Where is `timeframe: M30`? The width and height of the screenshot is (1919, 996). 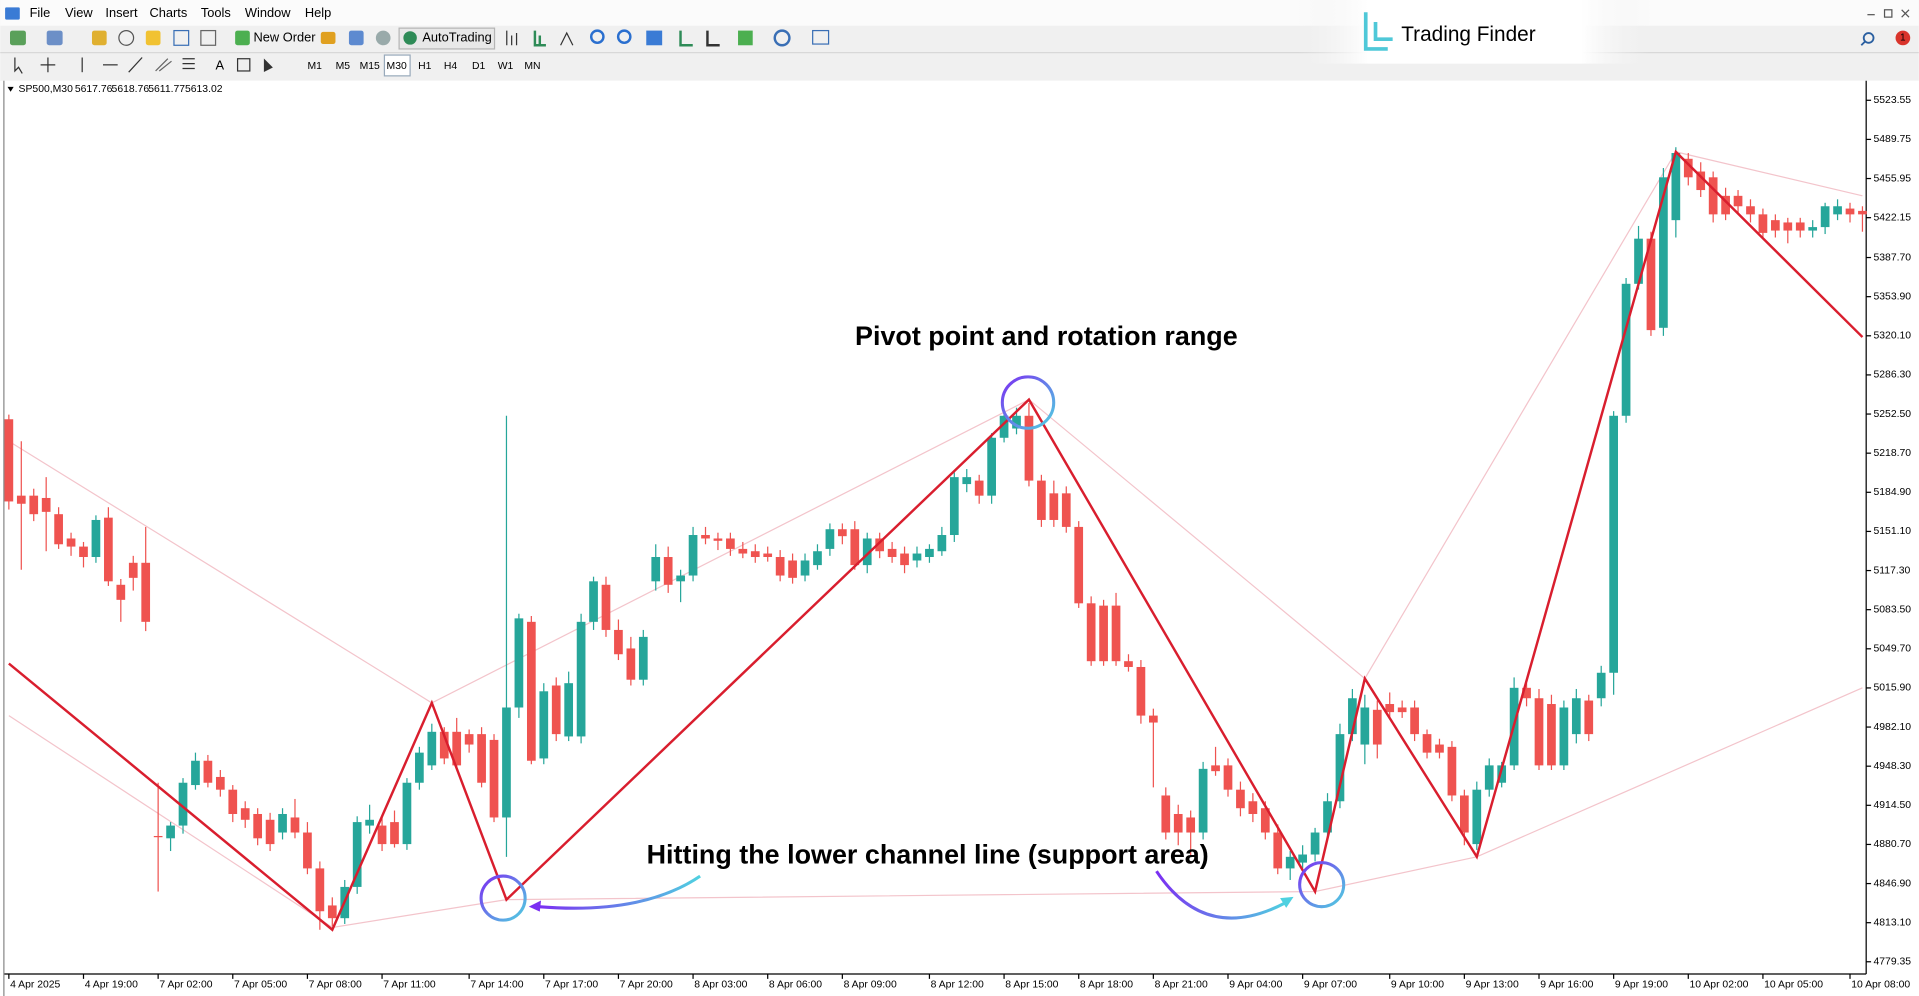
timeframe: M30 is located at coordinates (397, 66).